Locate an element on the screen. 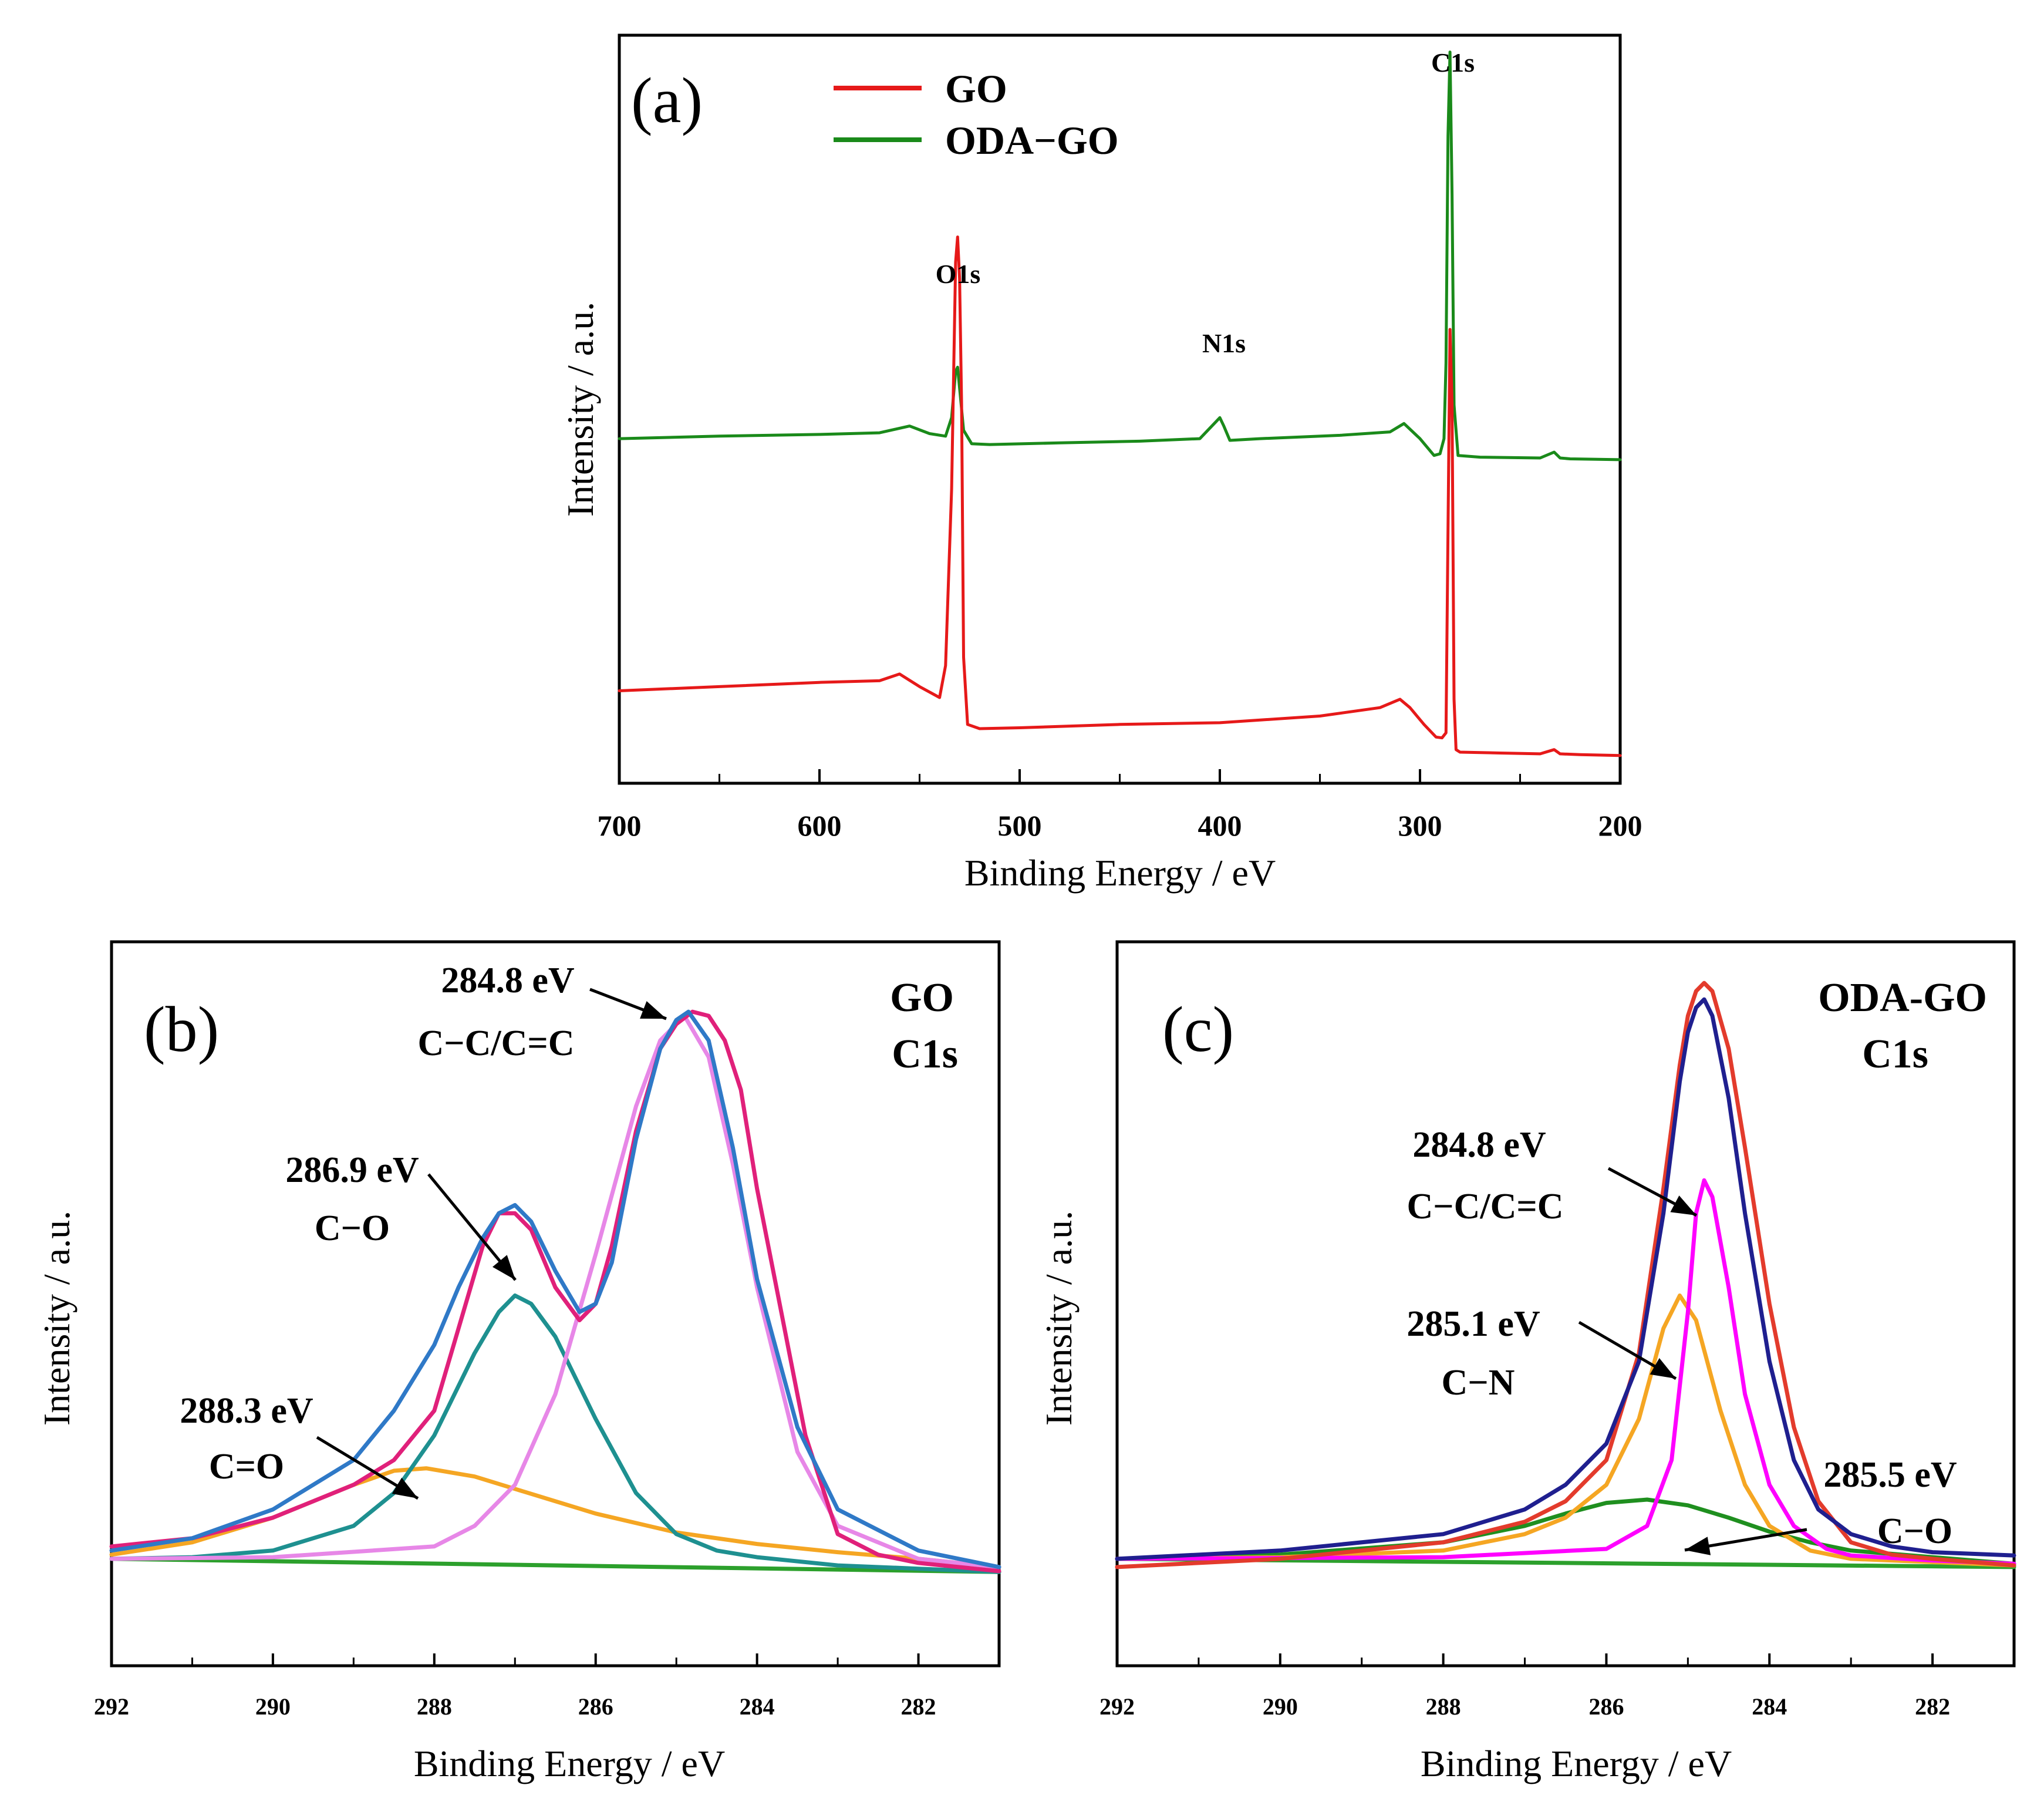  anno-c-energy-2: 285.1 eV is located at coordinates (1473, 1324).